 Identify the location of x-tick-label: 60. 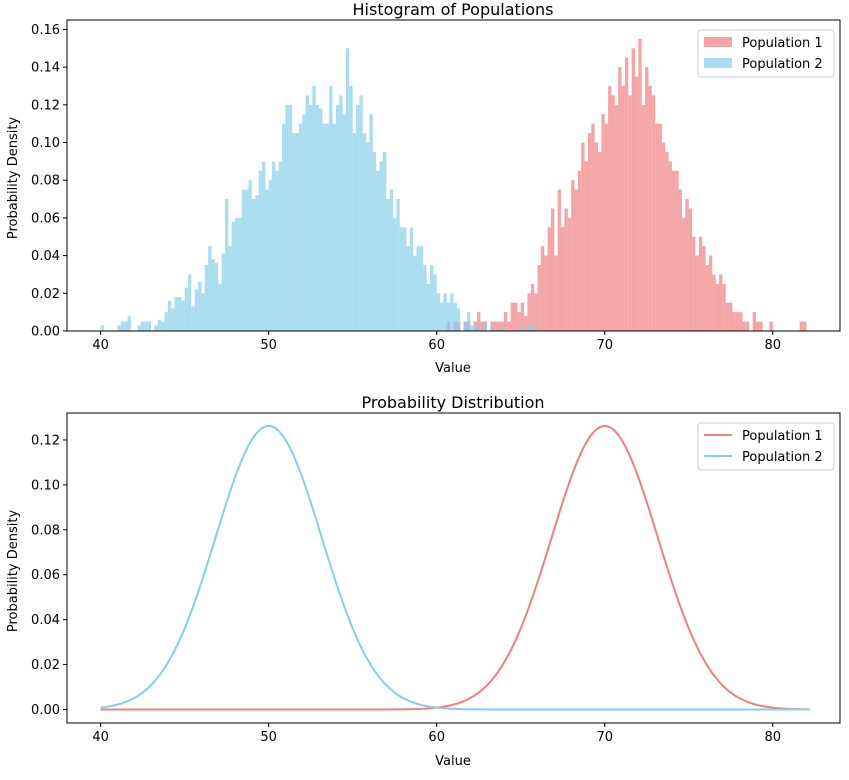
(436, 737).